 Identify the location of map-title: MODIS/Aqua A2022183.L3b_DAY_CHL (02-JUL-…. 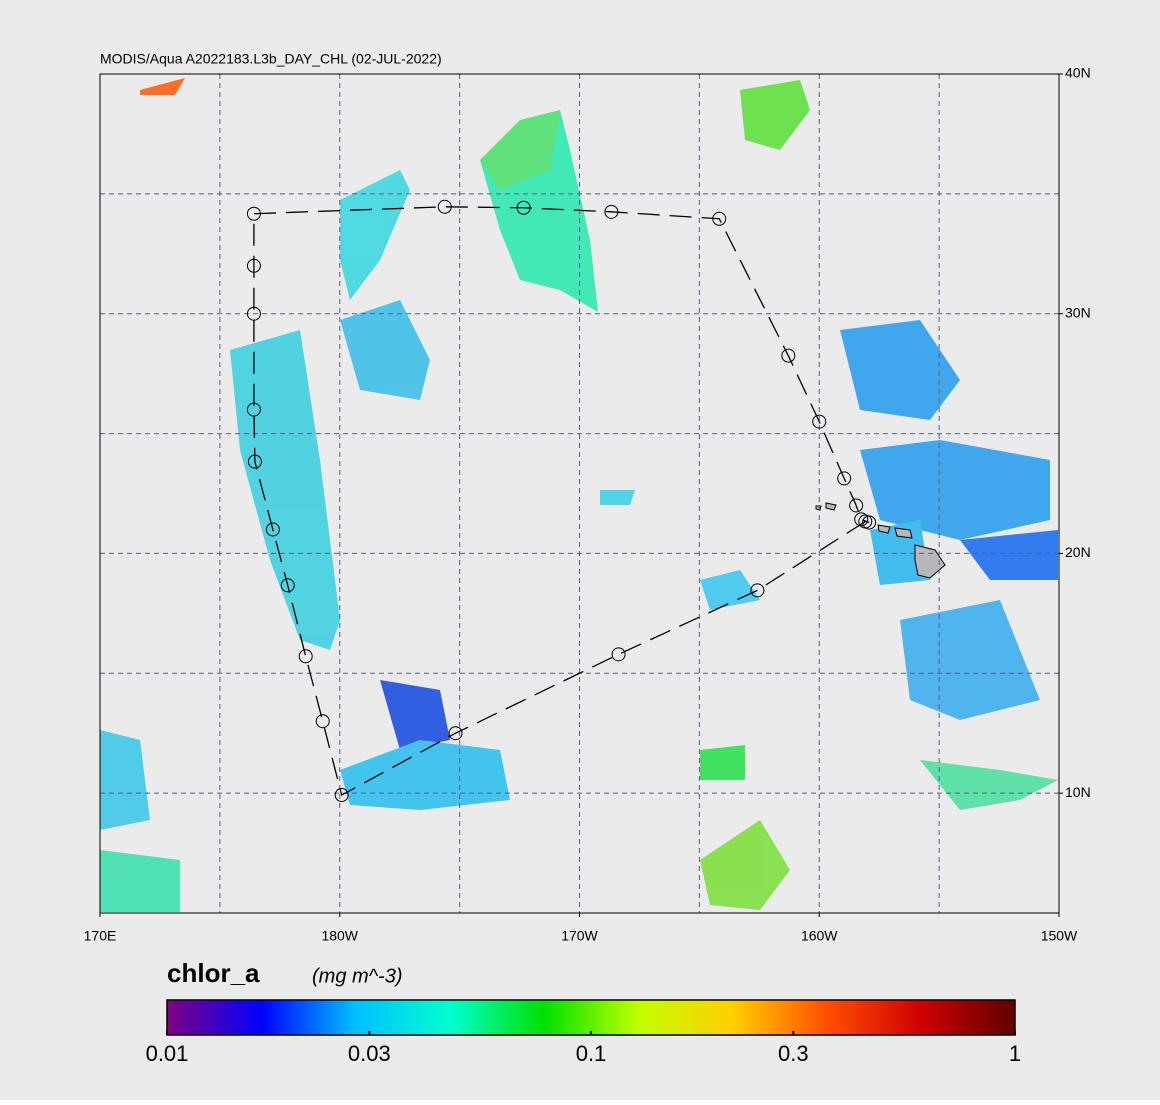
(271, 59).